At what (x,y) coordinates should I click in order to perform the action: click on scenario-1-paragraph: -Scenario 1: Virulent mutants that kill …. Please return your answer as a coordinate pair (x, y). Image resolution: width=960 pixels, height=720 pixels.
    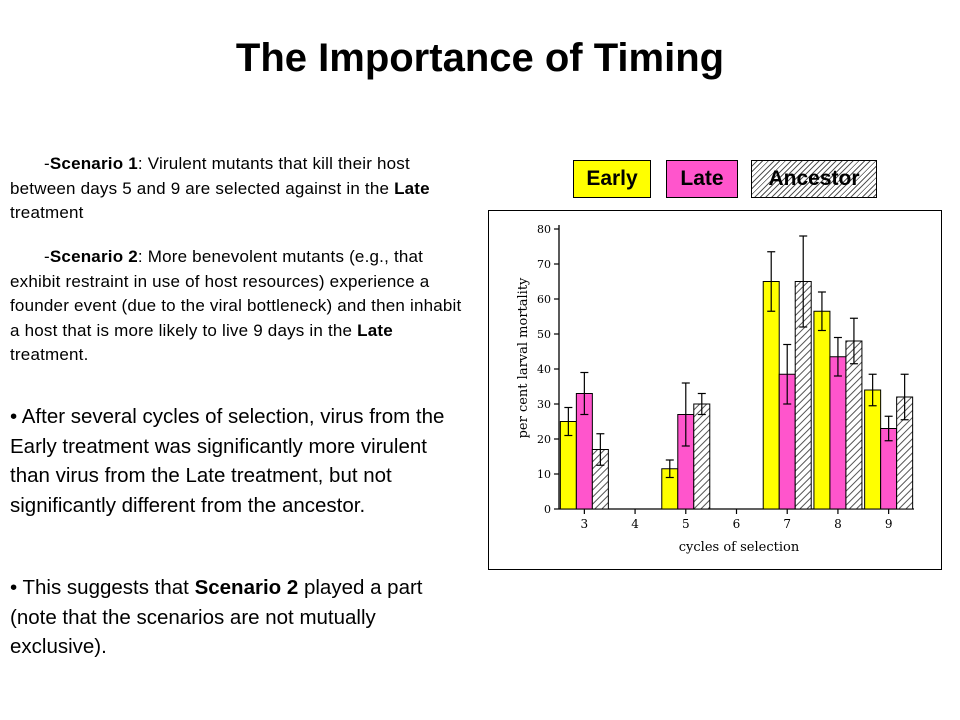
    Looking at the image, I should click on (241, 189).